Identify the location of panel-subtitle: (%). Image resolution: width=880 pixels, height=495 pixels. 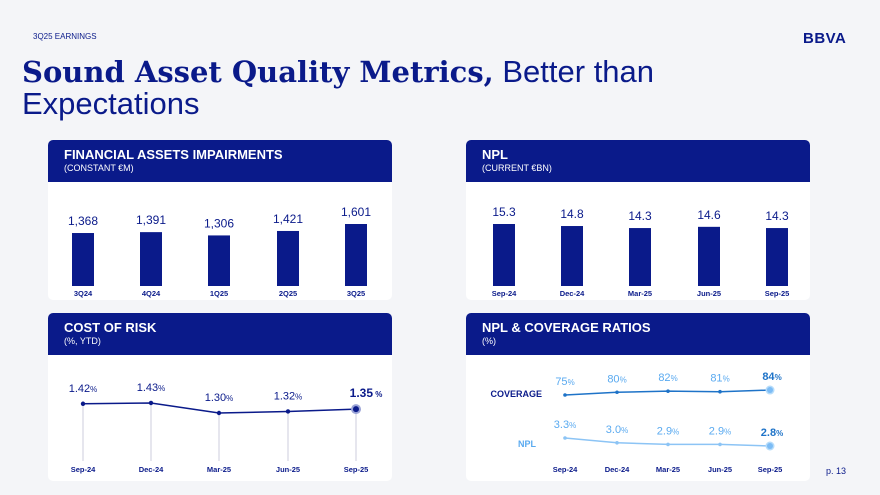
(489, 341).